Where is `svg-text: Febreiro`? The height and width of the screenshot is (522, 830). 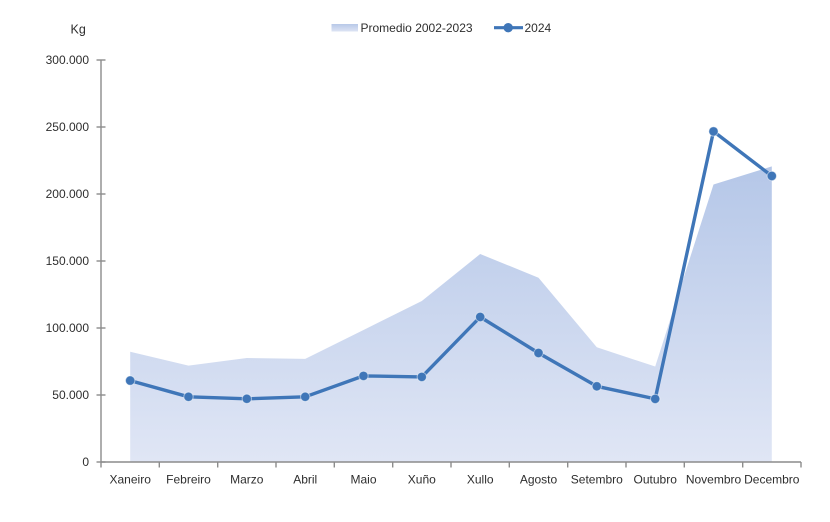
svg-text: Febreiro is located at coordinates (188, 480).